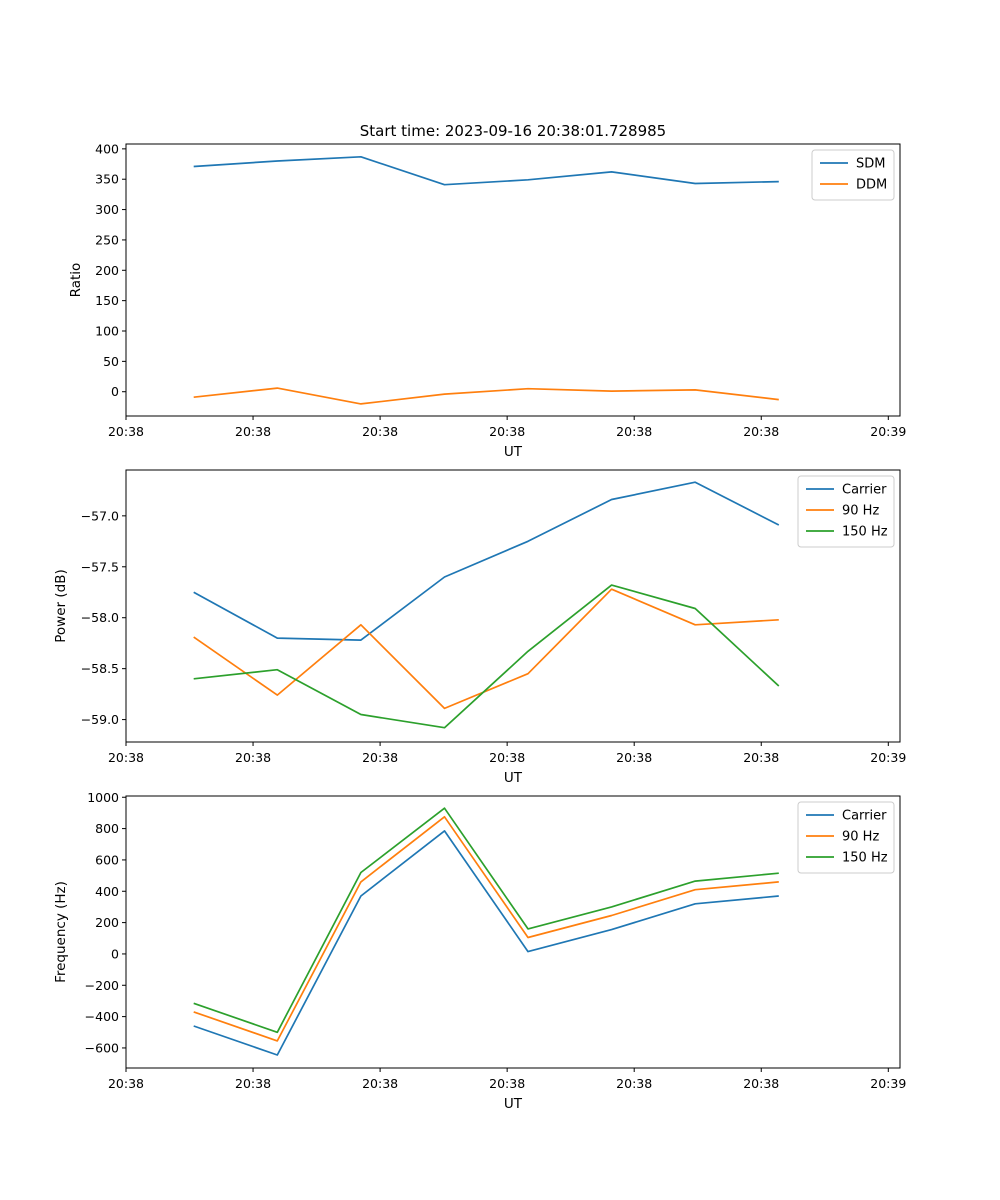  What do you see at coordinates (76, 280) in the screenshot?
I see `y-axis-label: Ratio` at bounding box center [76, 280].